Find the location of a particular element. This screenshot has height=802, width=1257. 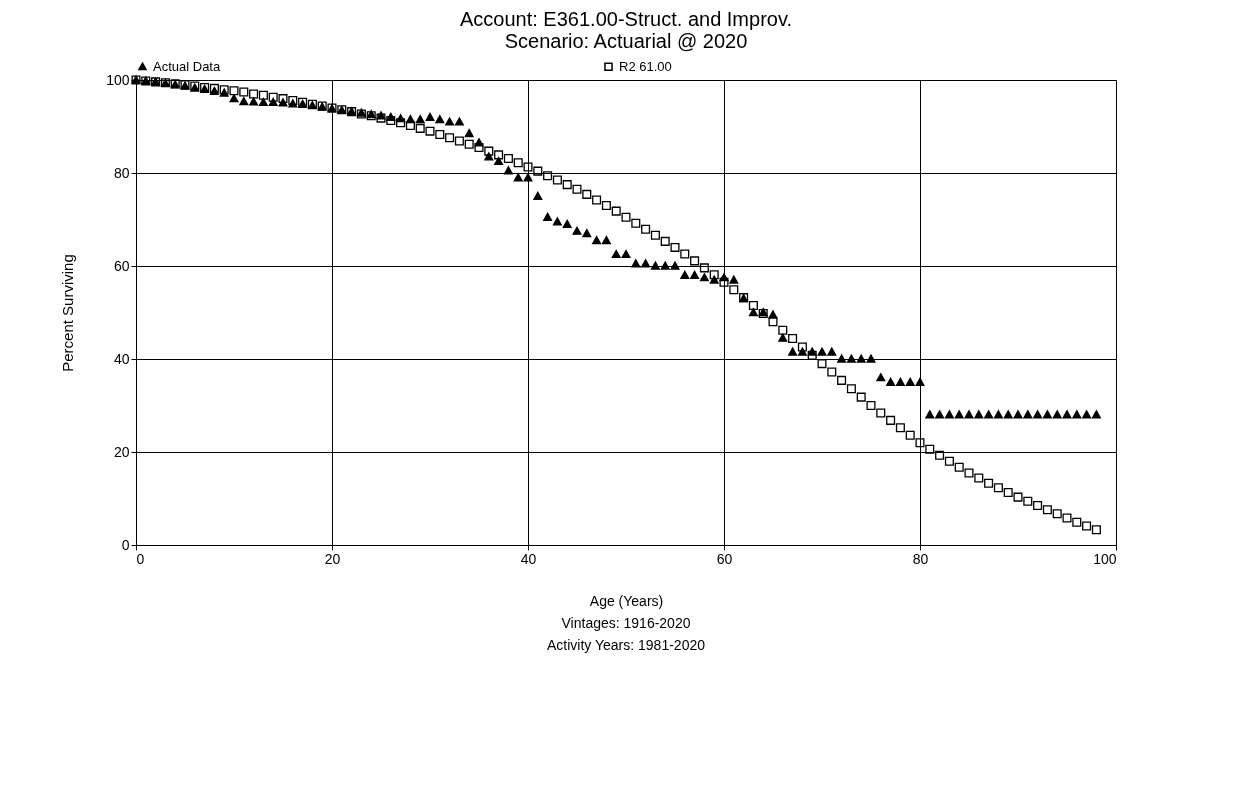

legend-label: R2 61.00 is located at coordinates (645, 66).